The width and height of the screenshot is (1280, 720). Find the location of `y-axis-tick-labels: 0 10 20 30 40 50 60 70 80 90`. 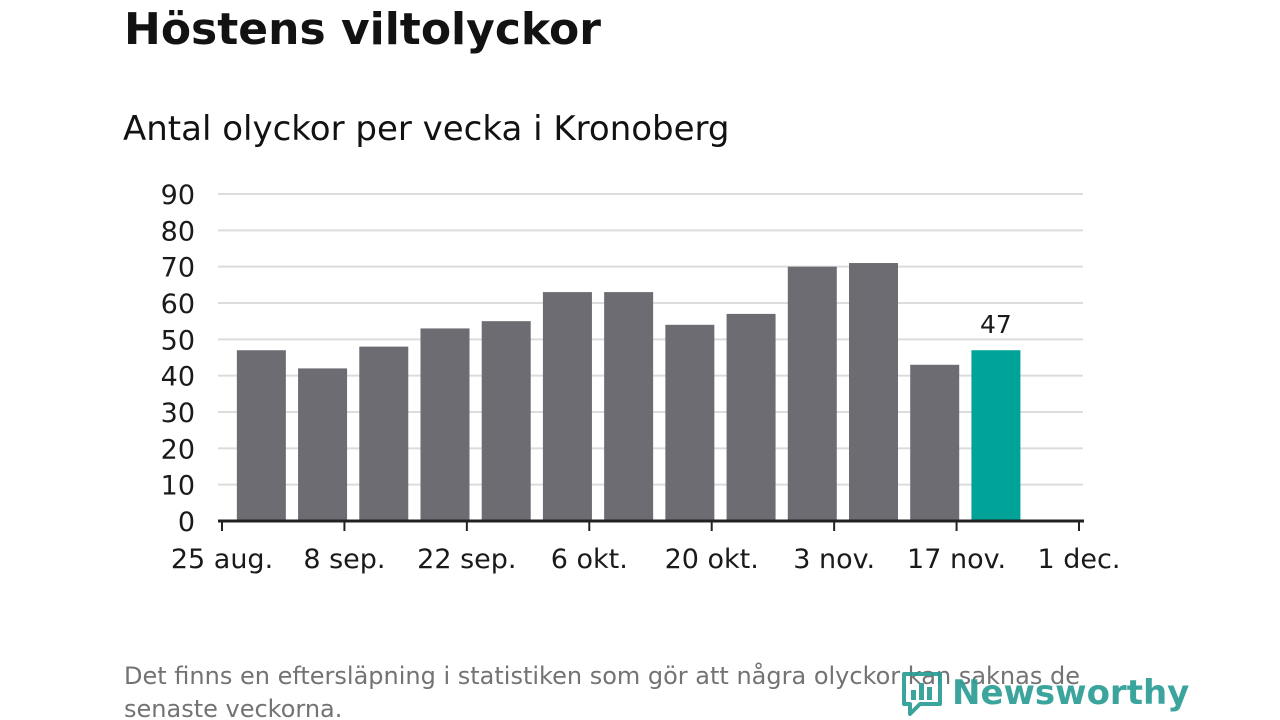

y-axis-tick-labels: 0 10 20 30 40 50 60 70 80 90 is located at coordinates (178, 359).